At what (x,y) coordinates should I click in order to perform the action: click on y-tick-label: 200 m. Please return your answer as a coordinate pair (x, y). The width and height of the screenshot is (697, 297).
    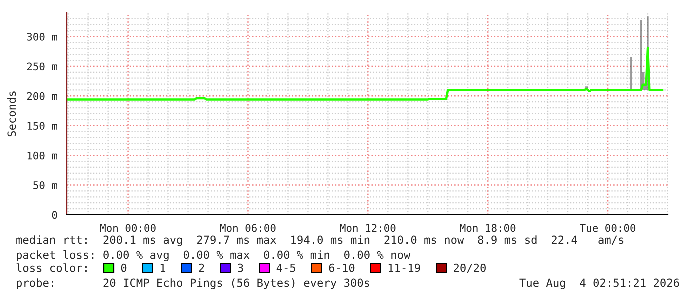
    Looking at the image, I should click on (42, 96).